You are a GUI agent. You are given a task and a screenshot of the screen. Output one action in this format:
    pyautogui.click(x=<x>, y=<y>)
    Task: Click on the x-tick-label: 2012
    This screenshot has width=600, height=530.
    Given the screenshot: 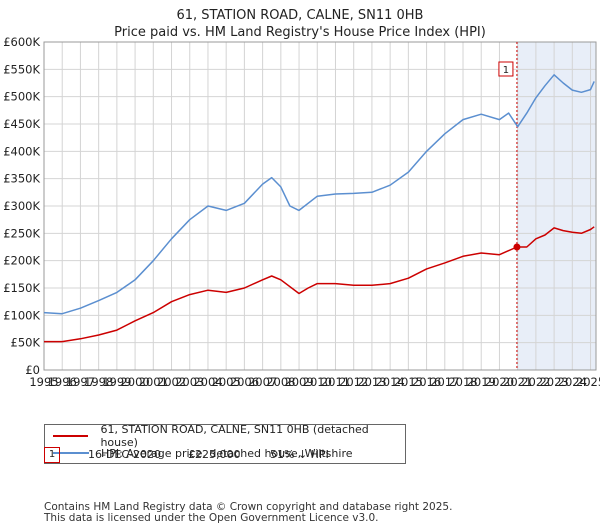 What is the action you would take?
    pyautogui.click(x=353, y=382)
    